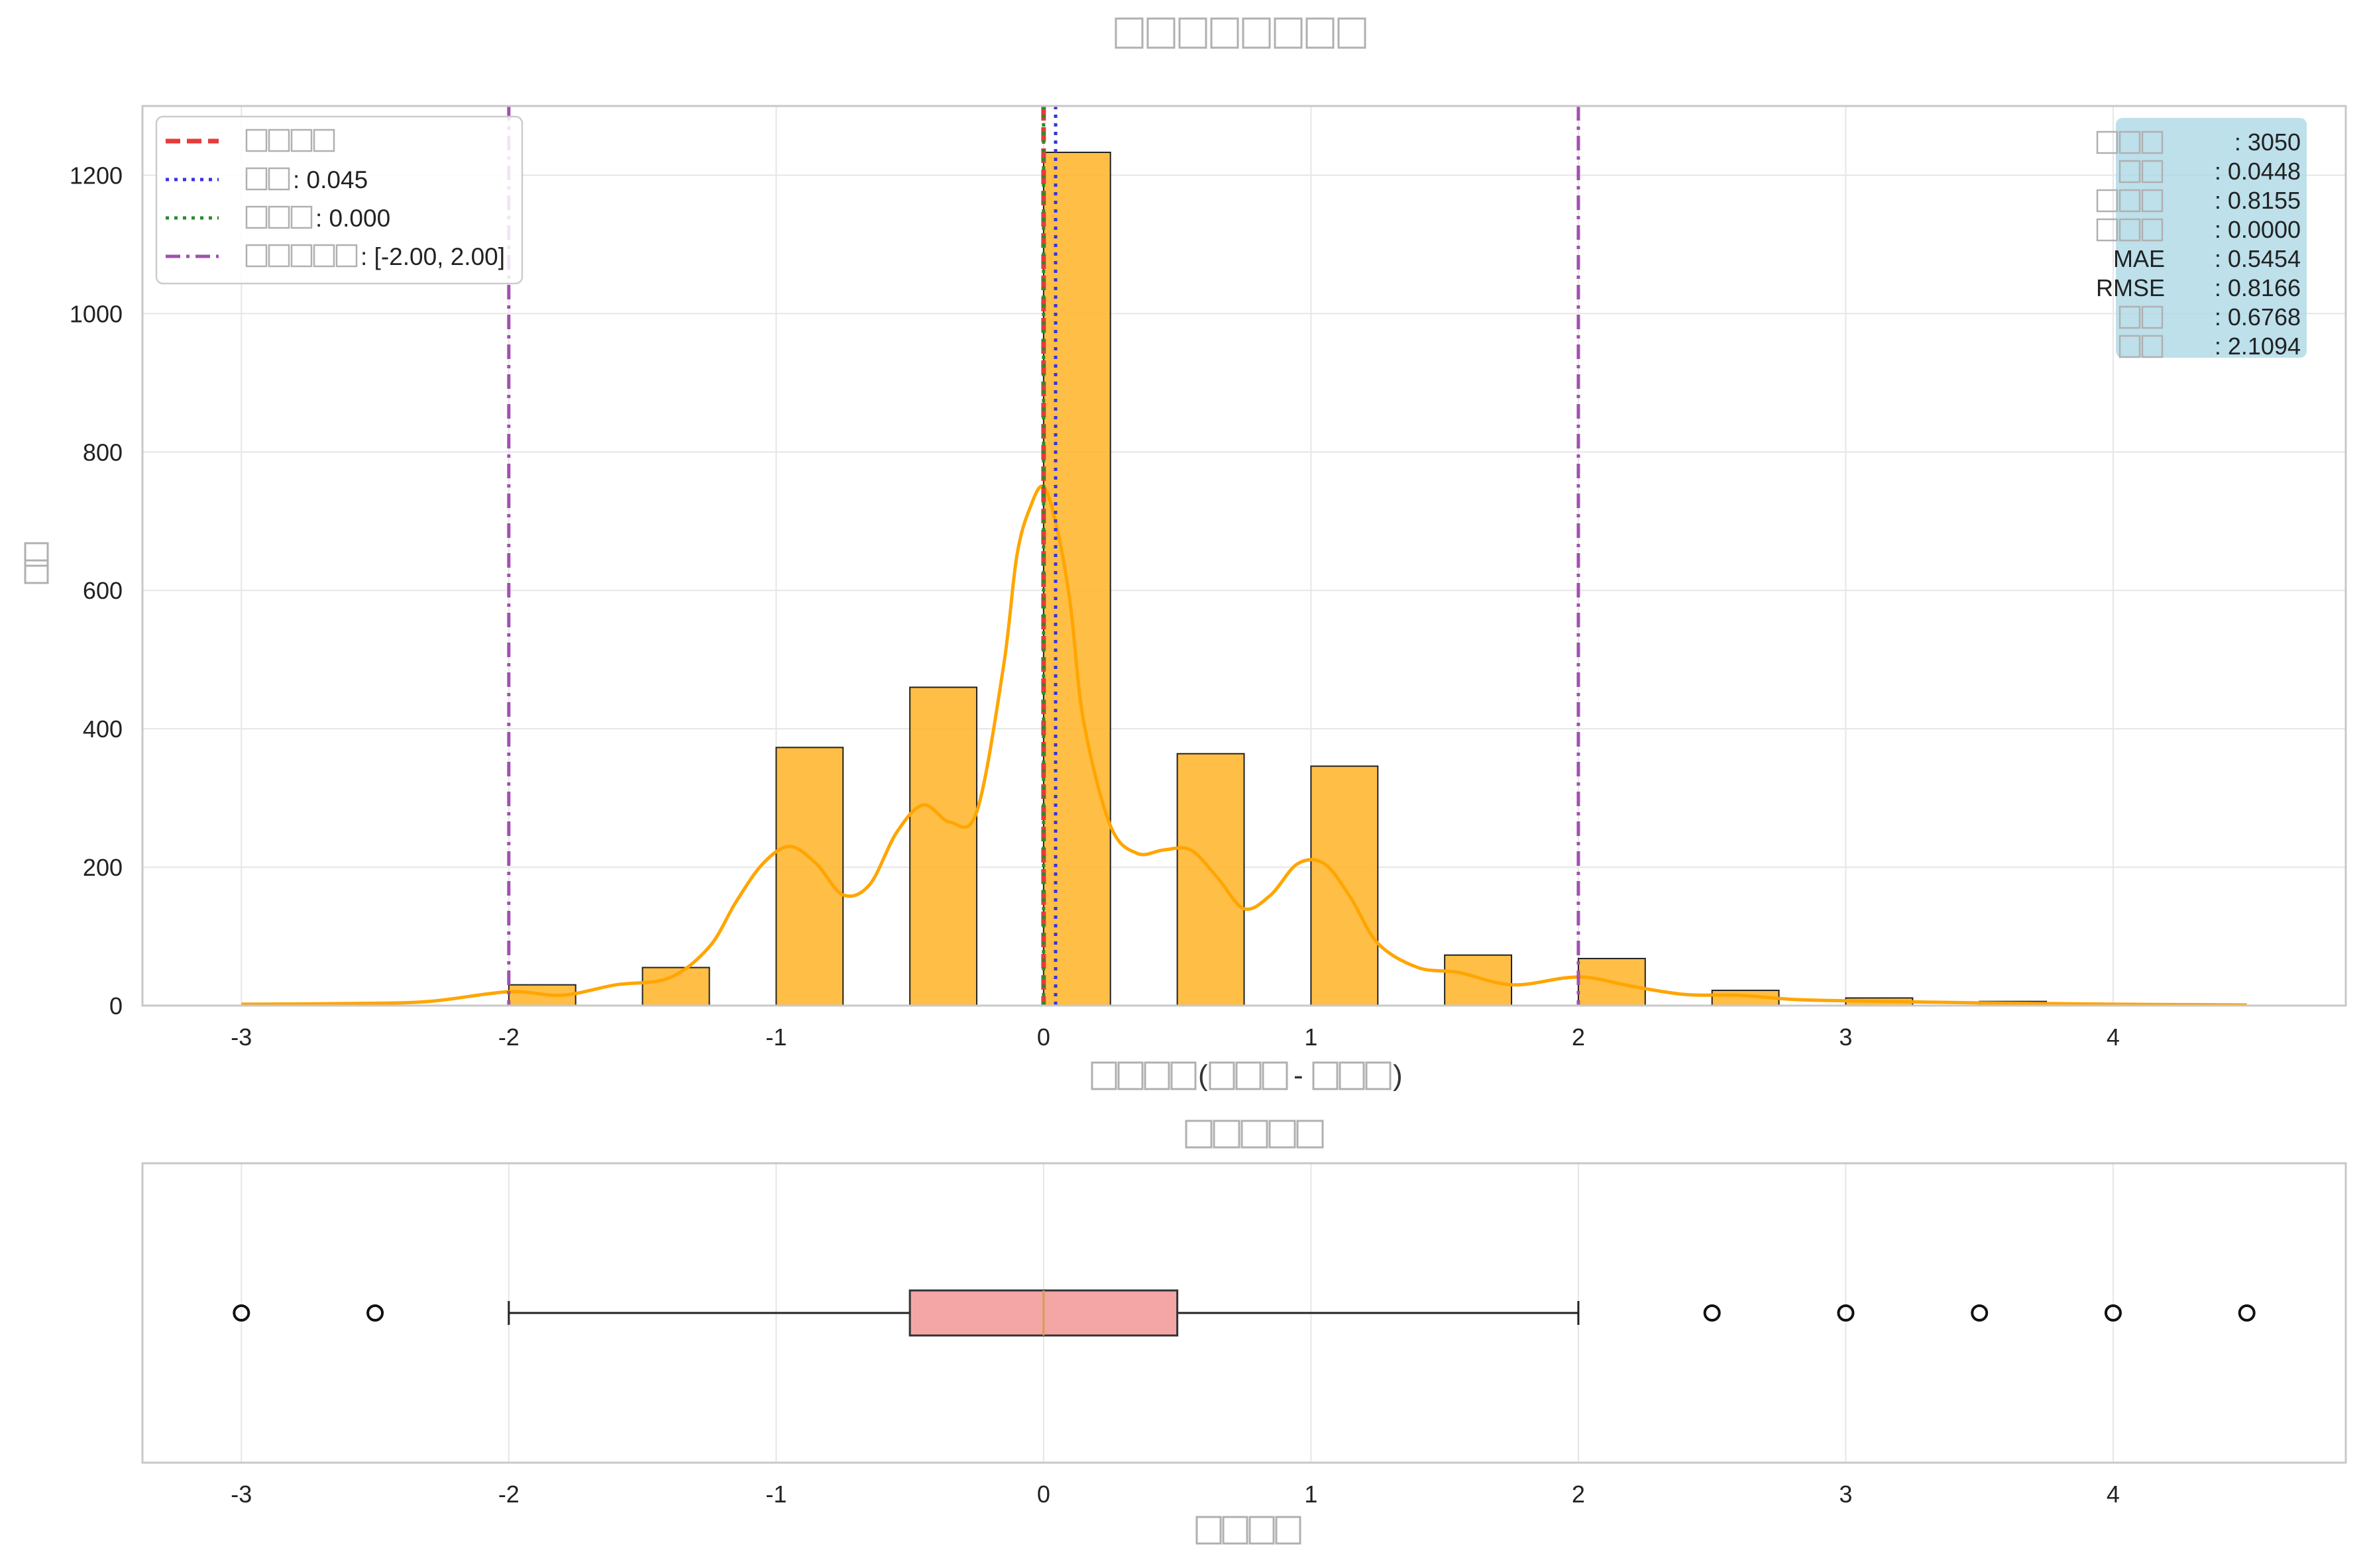  I want to click on legend-entry-value: : 0.045, so click(330, 179).